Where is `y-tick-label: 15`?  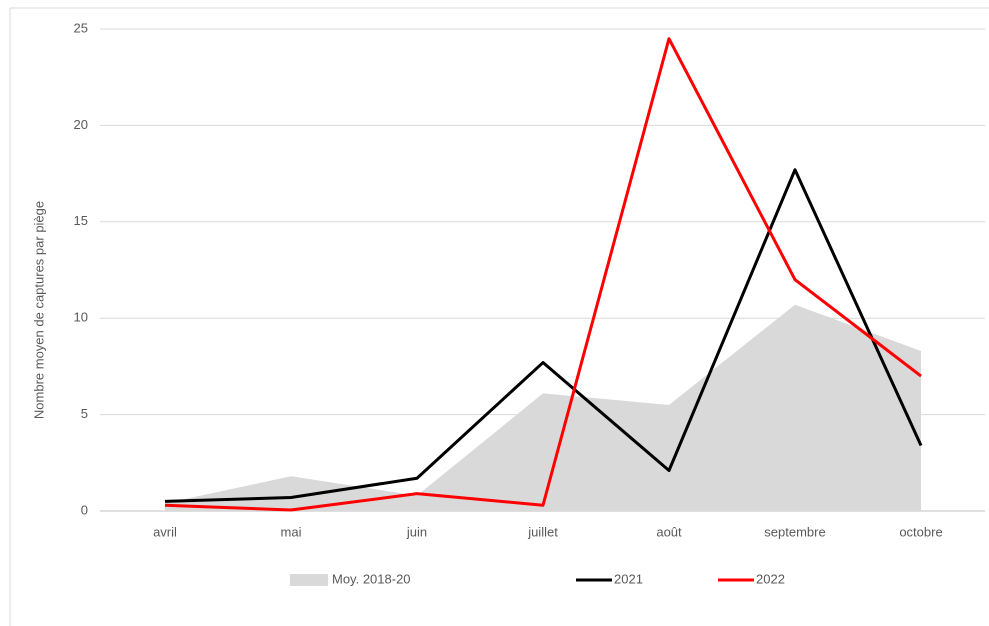
y-tick-label: 15 is located at coordinates (81, 220).